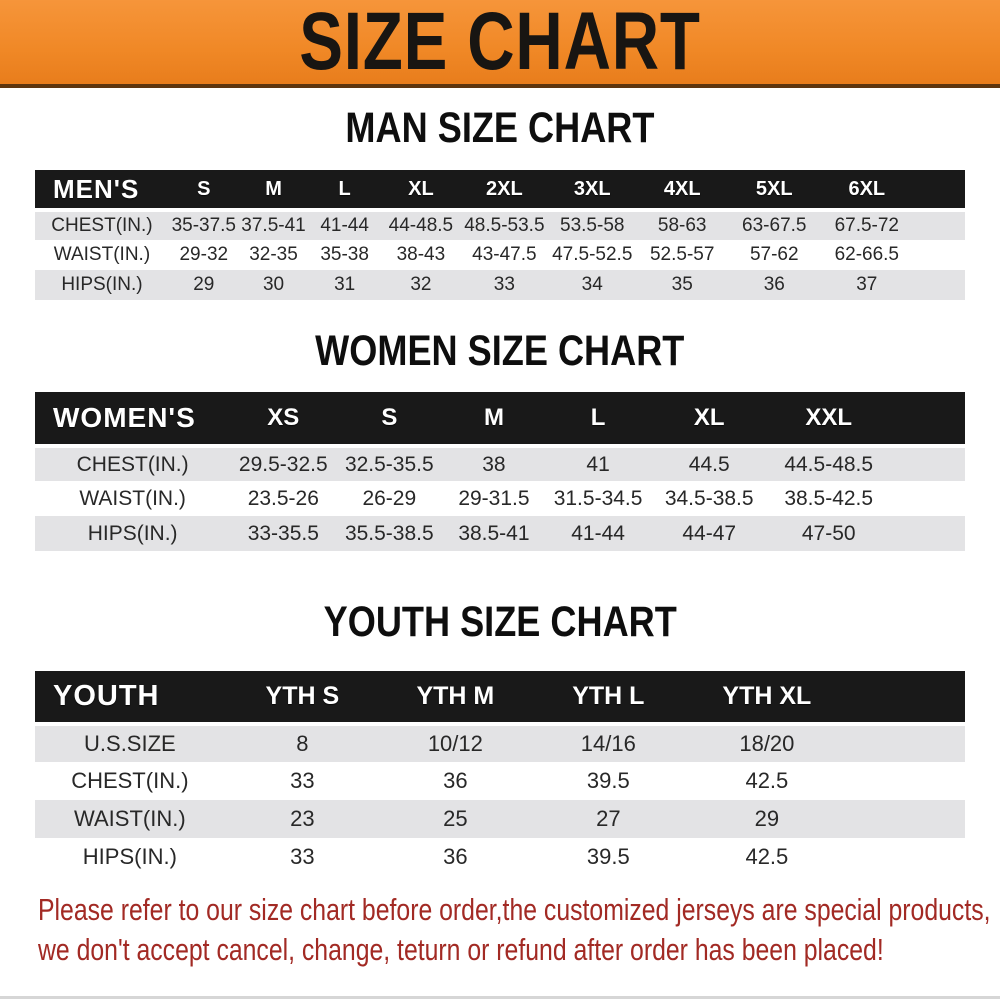  Describe the element at coordinates (592, 225) in the screenshot. I see `size-value-cell: 53.5-58` at that location.